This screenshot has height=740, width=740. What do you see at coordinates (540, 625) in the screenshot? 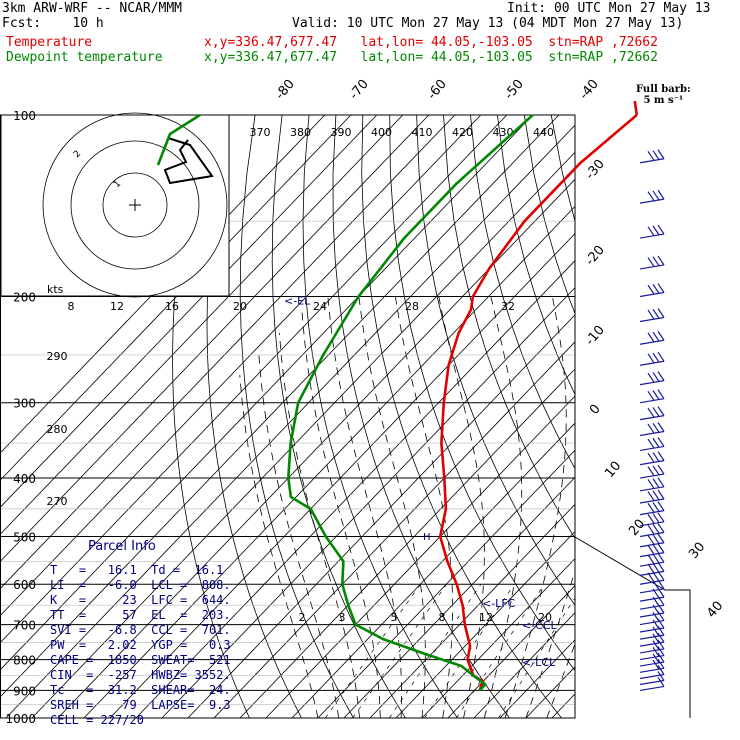
I see `level-annotation: <-CCL` at bounding box center [540, 625].